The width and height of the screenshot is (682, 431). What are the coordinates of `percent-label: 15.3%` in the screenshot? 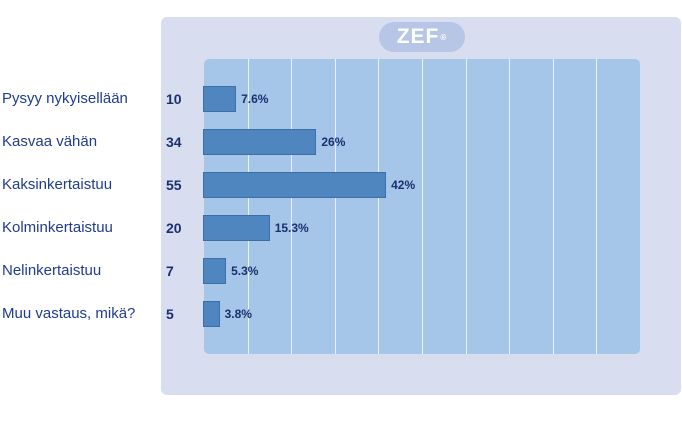 It's located at (291, 228).